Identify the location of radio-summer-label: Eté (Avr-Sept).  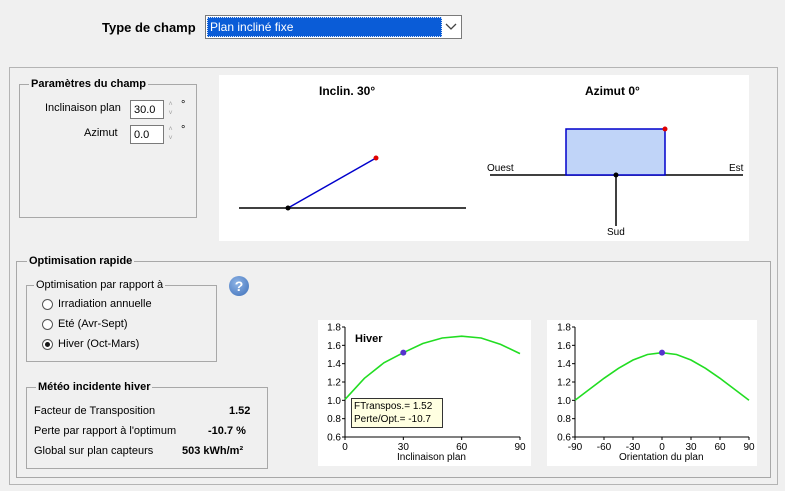
(93, 324).